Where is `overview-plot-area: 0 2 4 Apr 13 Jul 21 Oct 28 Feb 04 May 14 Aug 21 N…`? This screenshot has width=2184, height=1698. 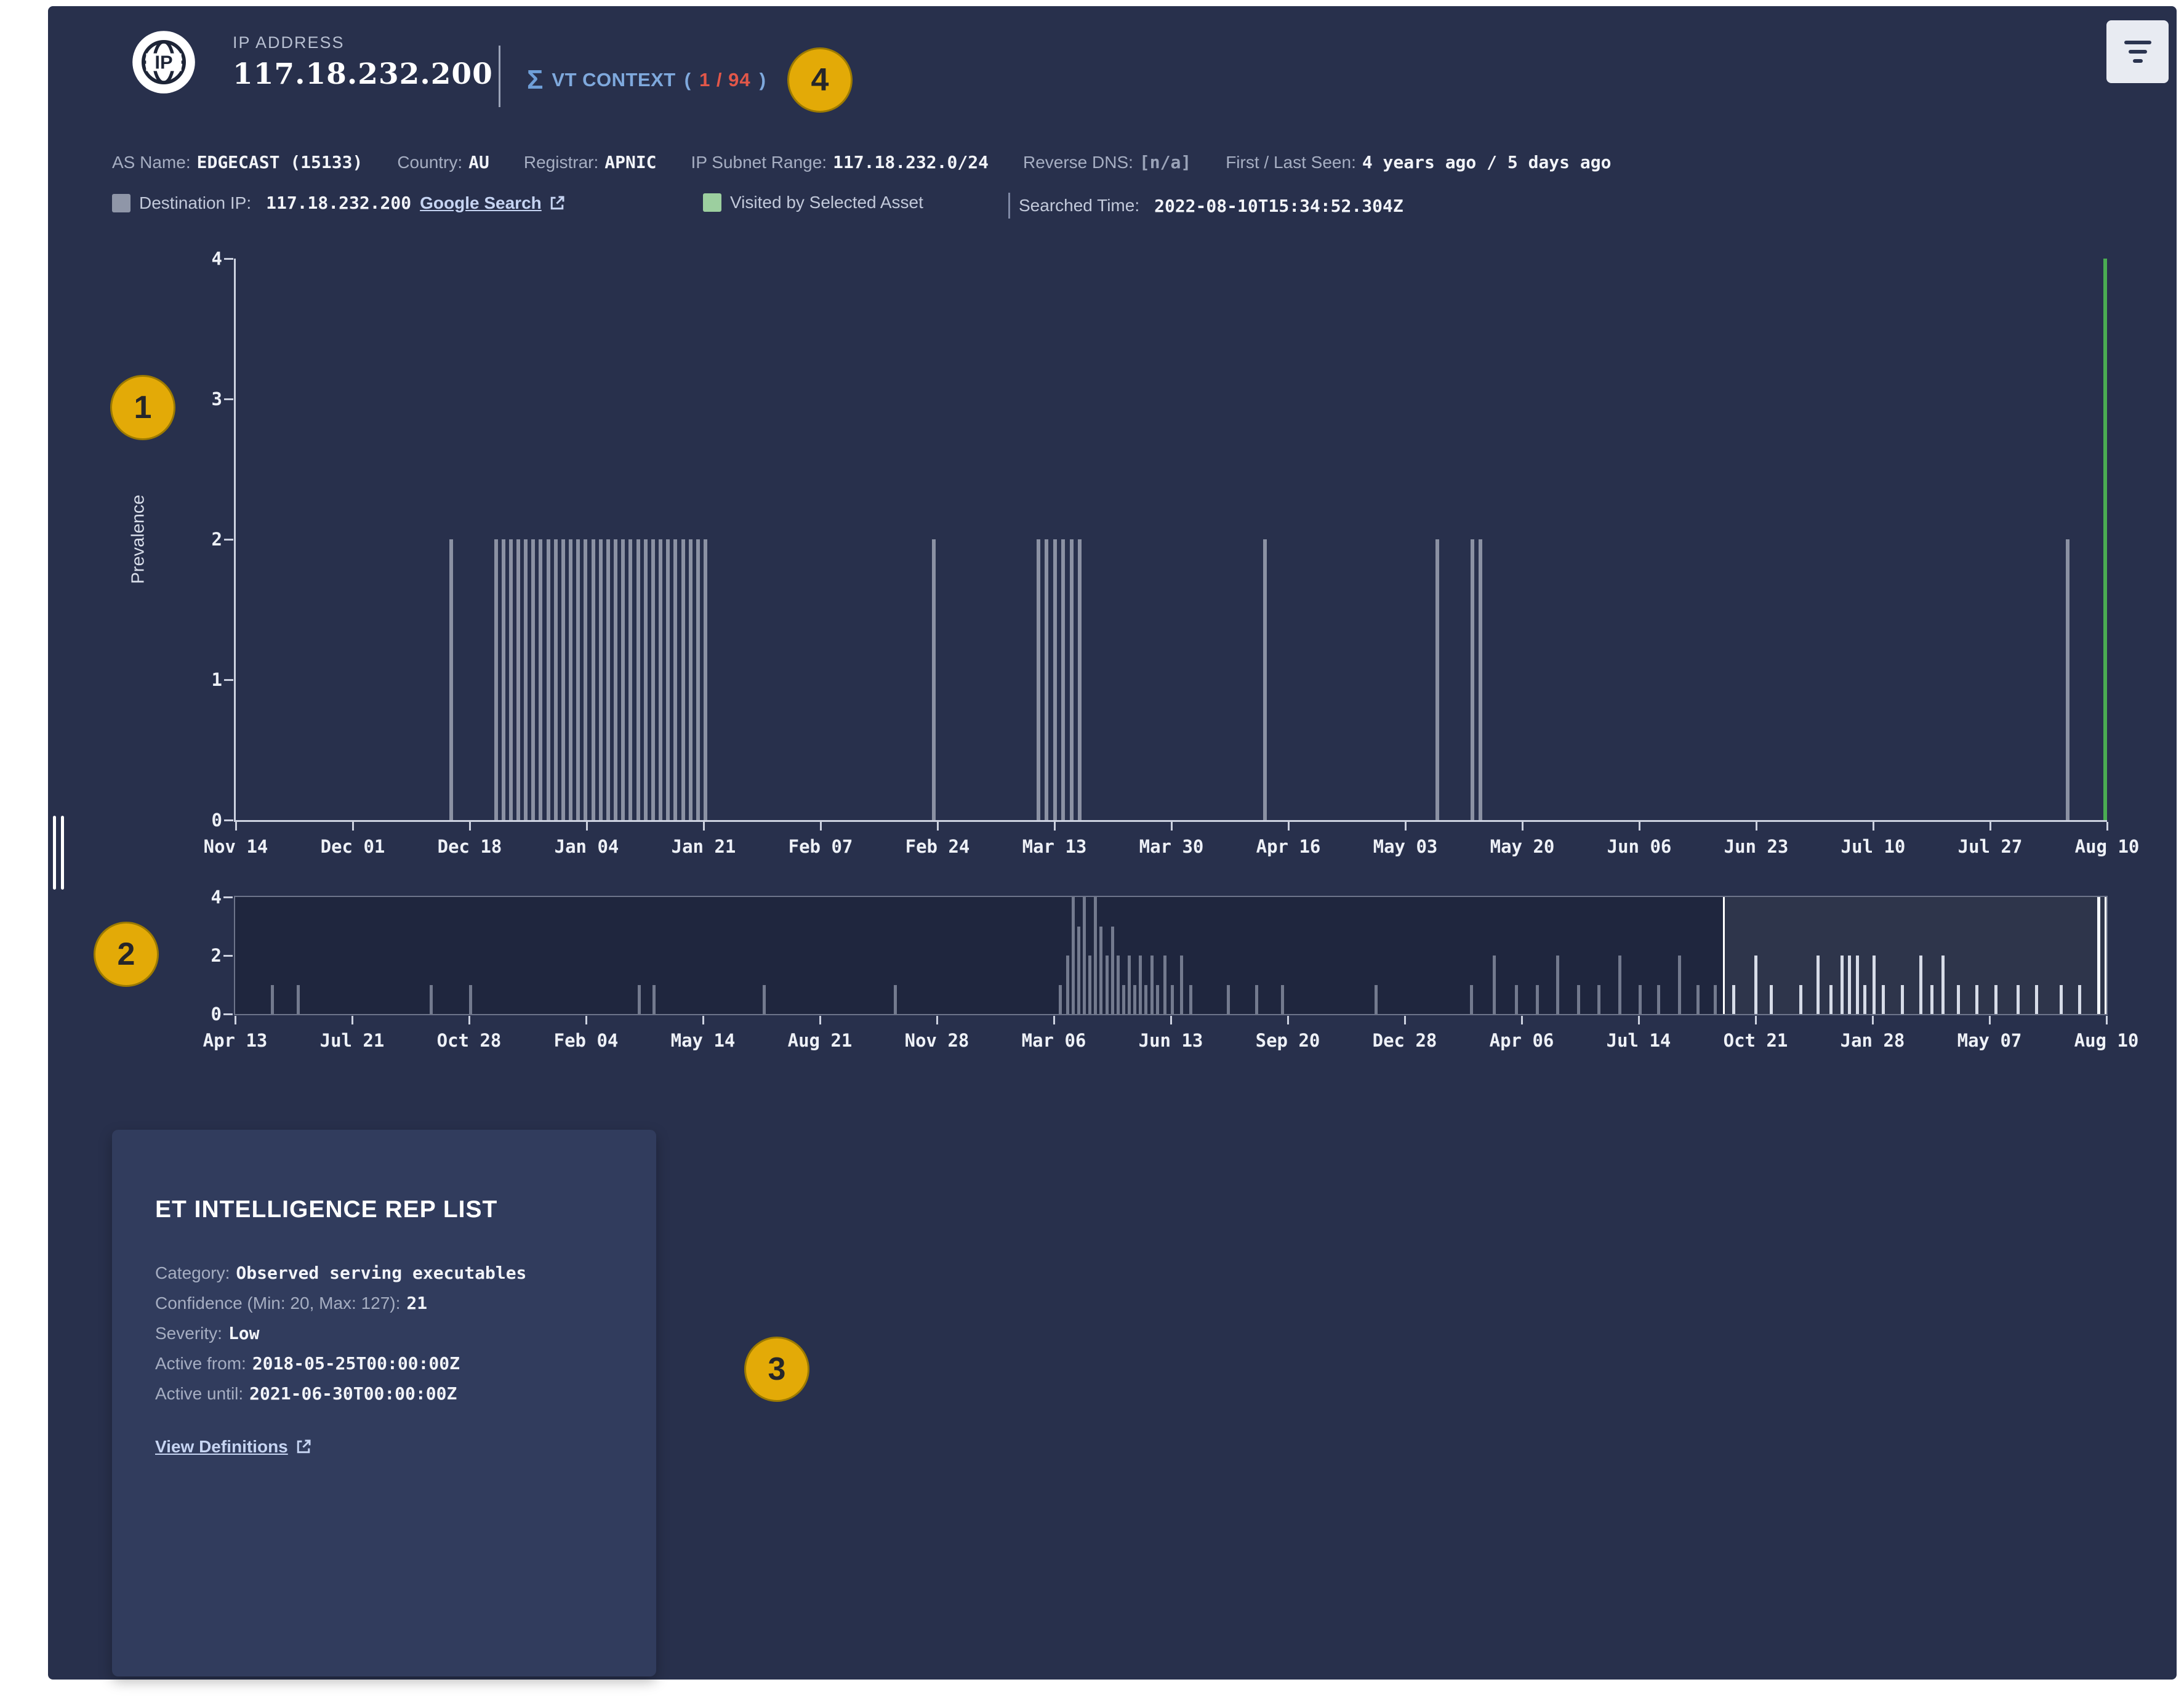
overview-plot-area: 0 2 4 Apr 13 Jul 21 Oct 28 Feb 04 May 14 Aug 21 N… is located at coordinates (1171, 969).